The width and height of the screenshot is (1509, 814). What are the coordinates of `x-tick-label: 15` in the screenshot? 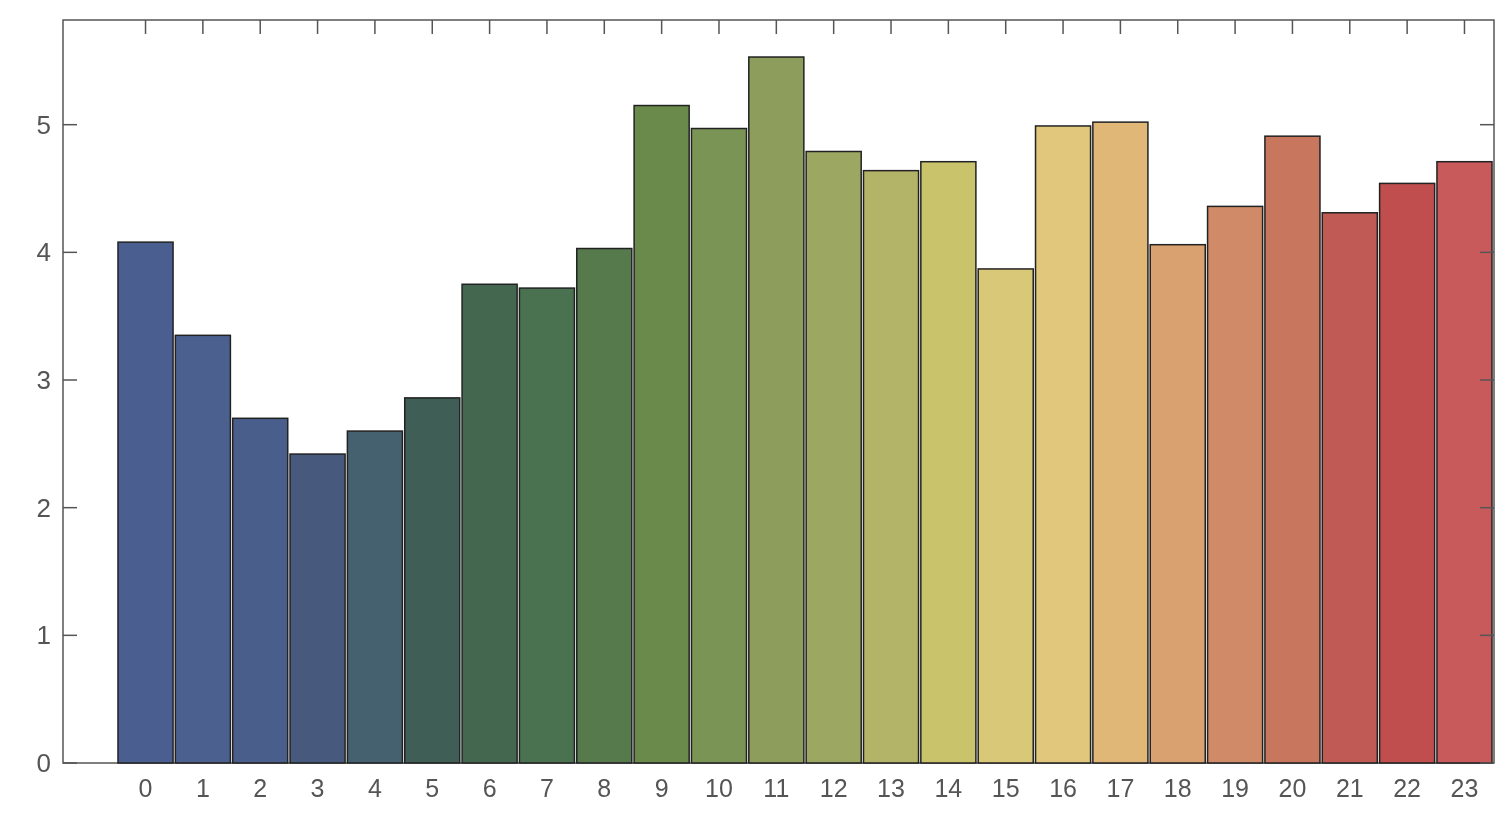 It's located at (1005, 788).